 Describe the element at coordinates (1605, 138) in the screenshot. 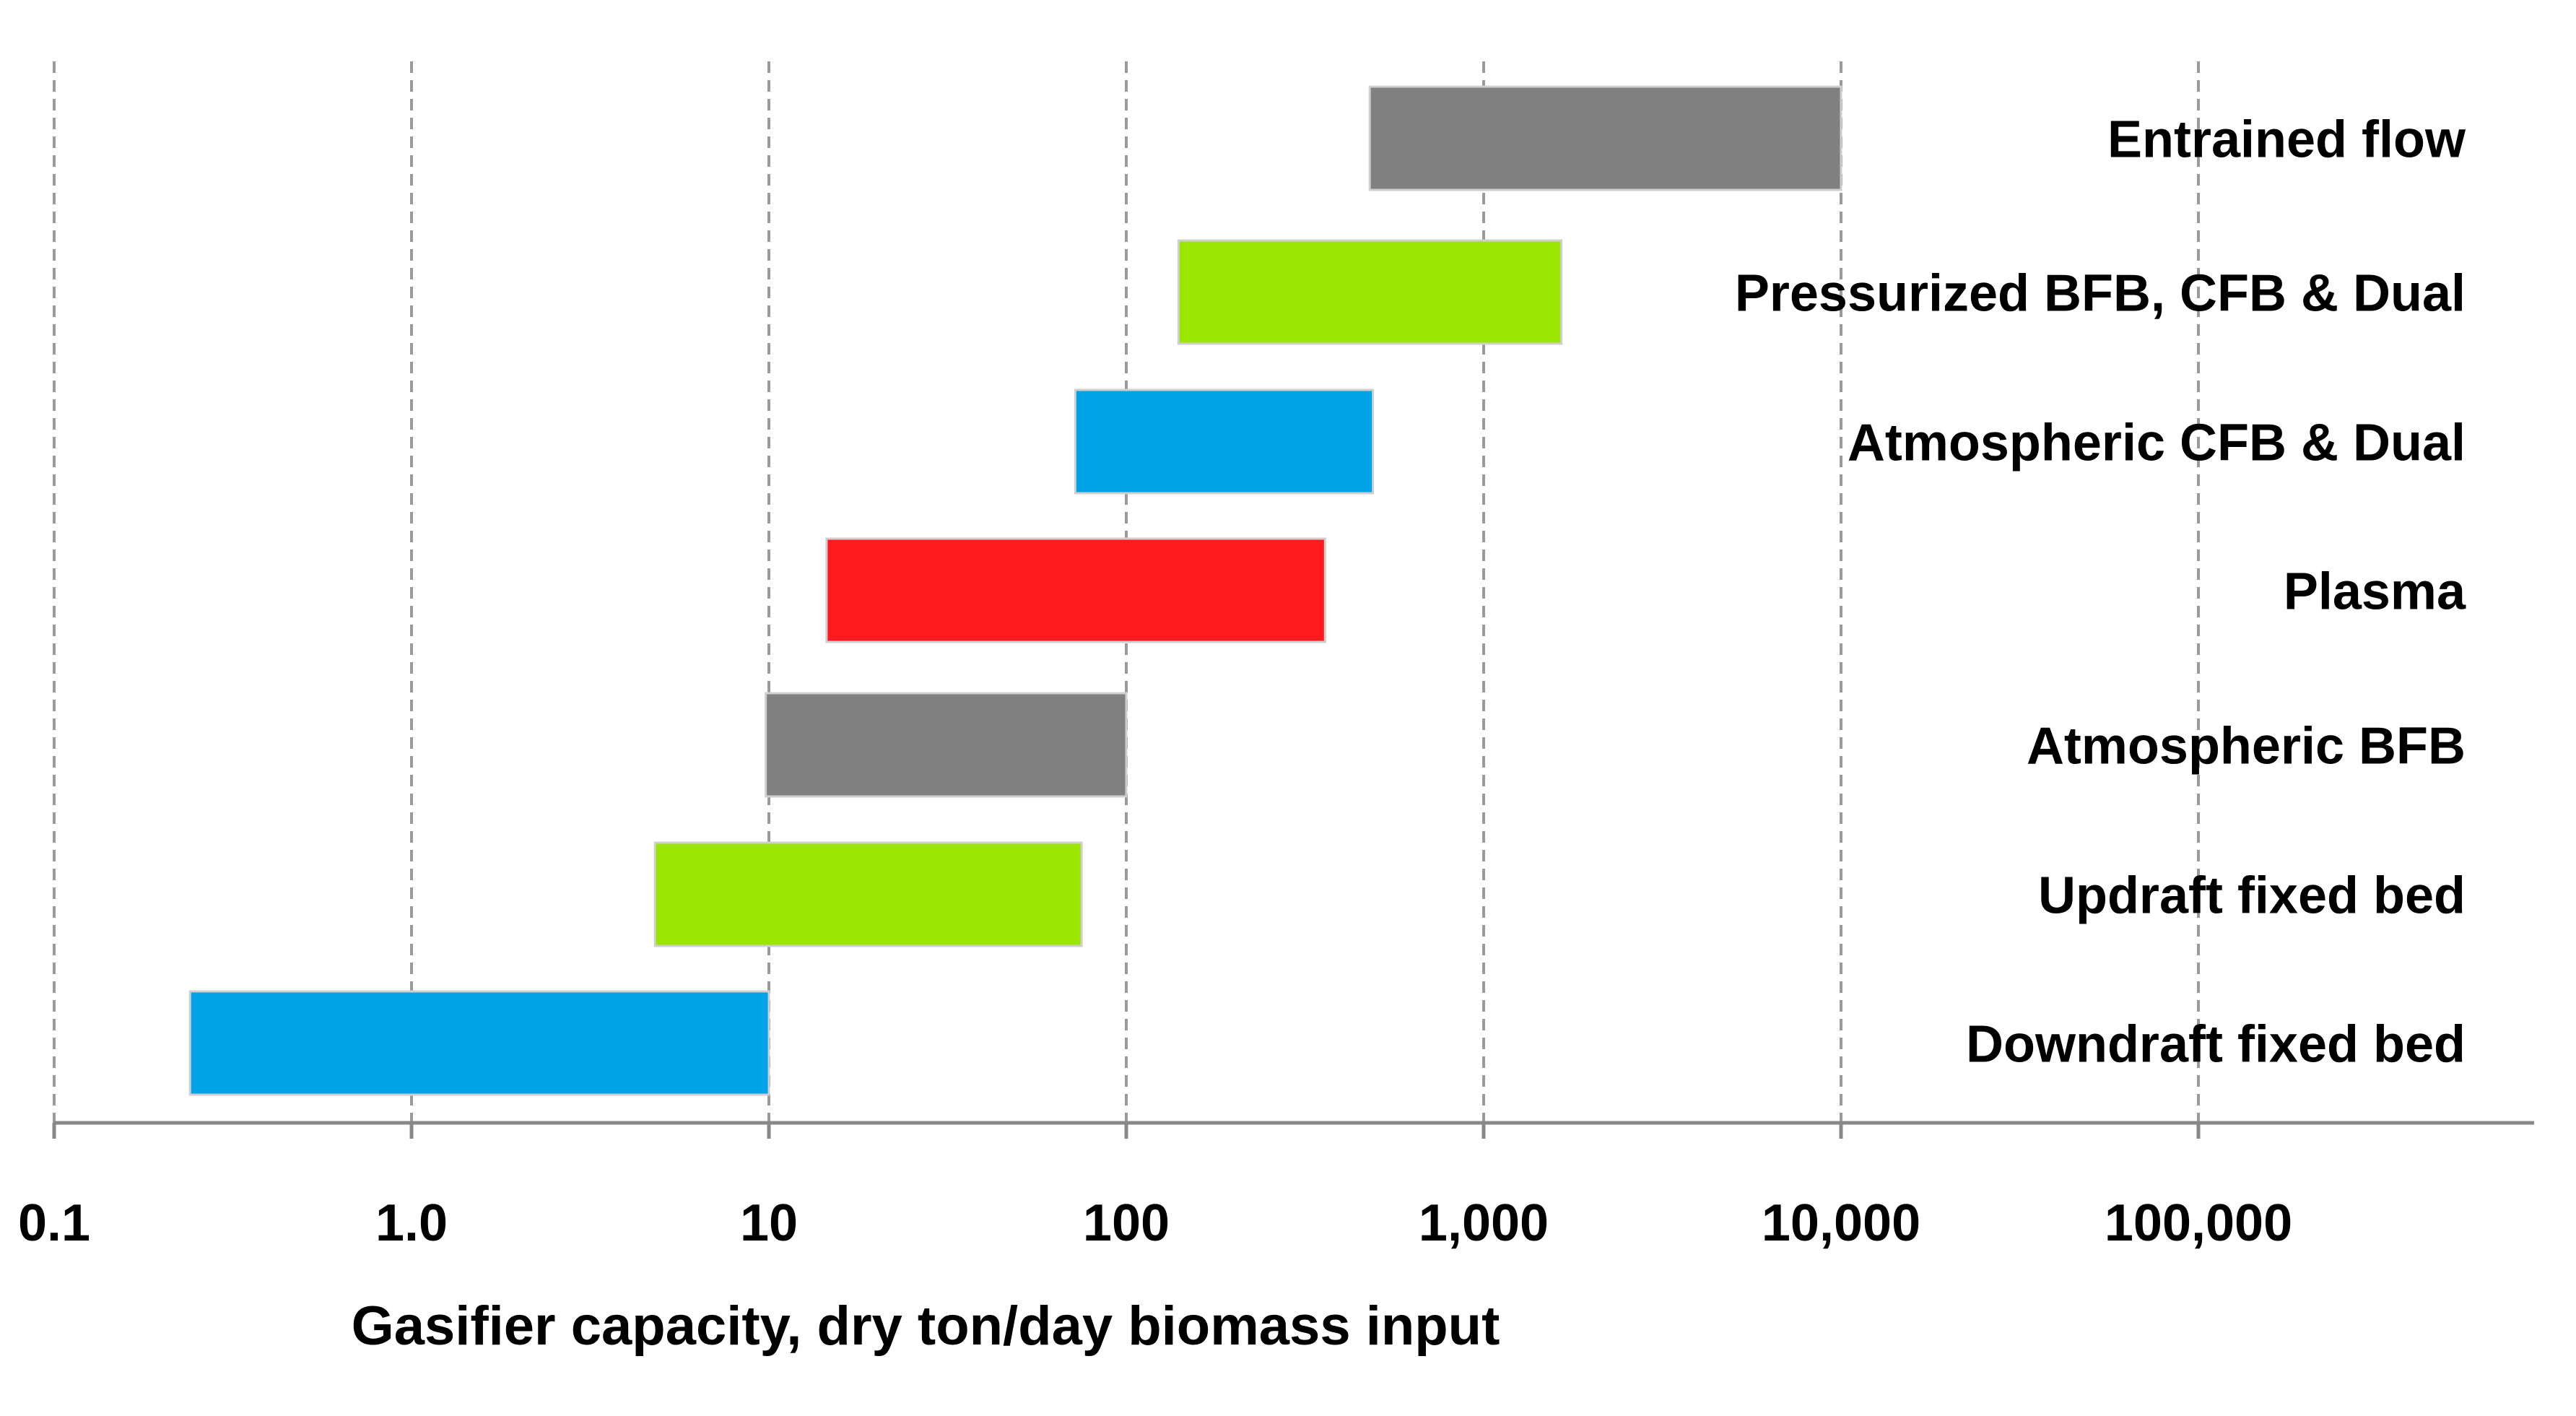

I see `bar-entrained-flow` at that location.